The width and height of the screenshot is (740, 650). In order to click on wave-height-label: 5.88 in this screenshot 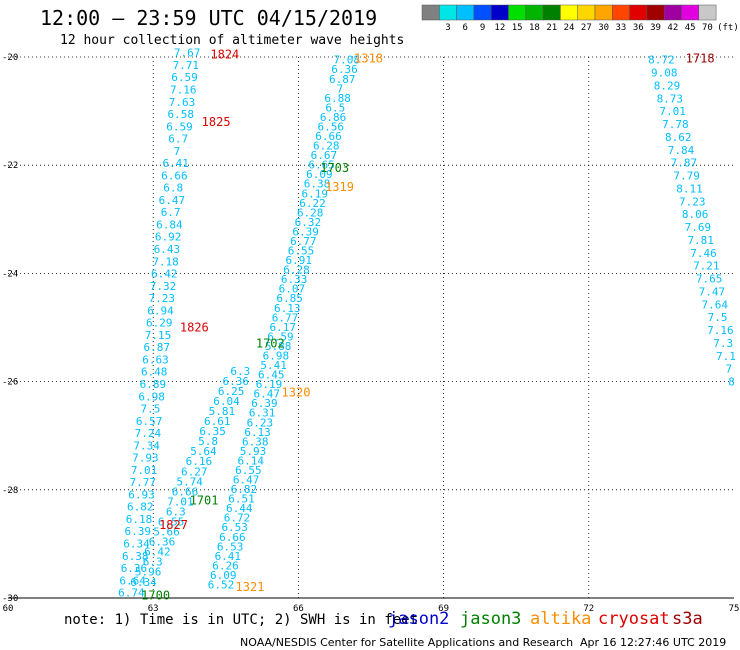, I will do `click(278, 346)`.